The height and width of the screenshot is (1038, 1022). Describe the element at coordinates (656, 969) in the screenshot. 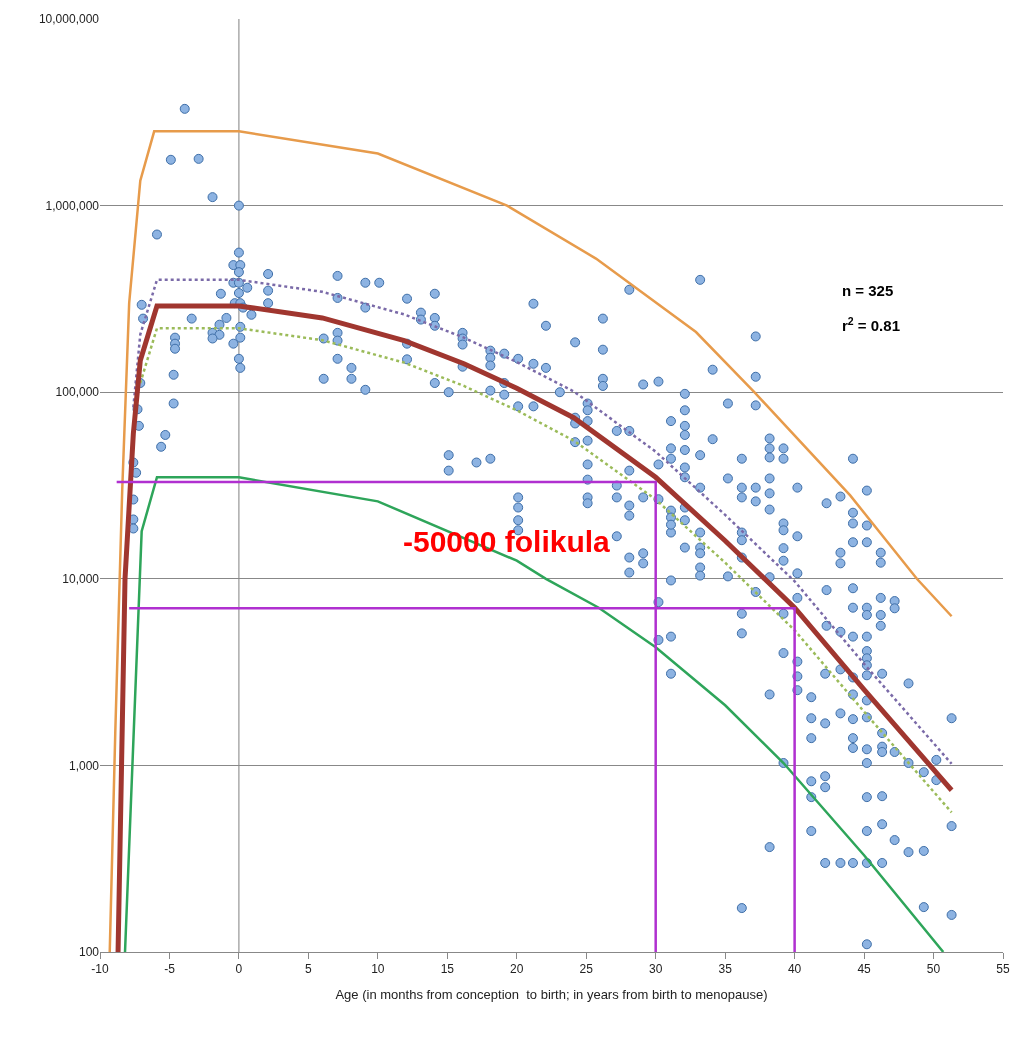

I see `x-tick-label: 30` at that location.